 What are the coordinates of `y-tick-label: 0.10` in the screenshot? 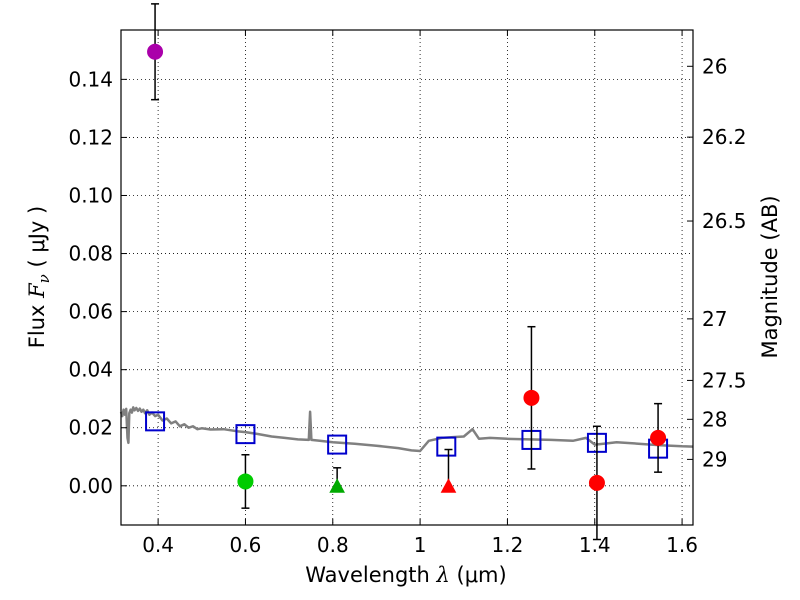 It's located at (90, 195).